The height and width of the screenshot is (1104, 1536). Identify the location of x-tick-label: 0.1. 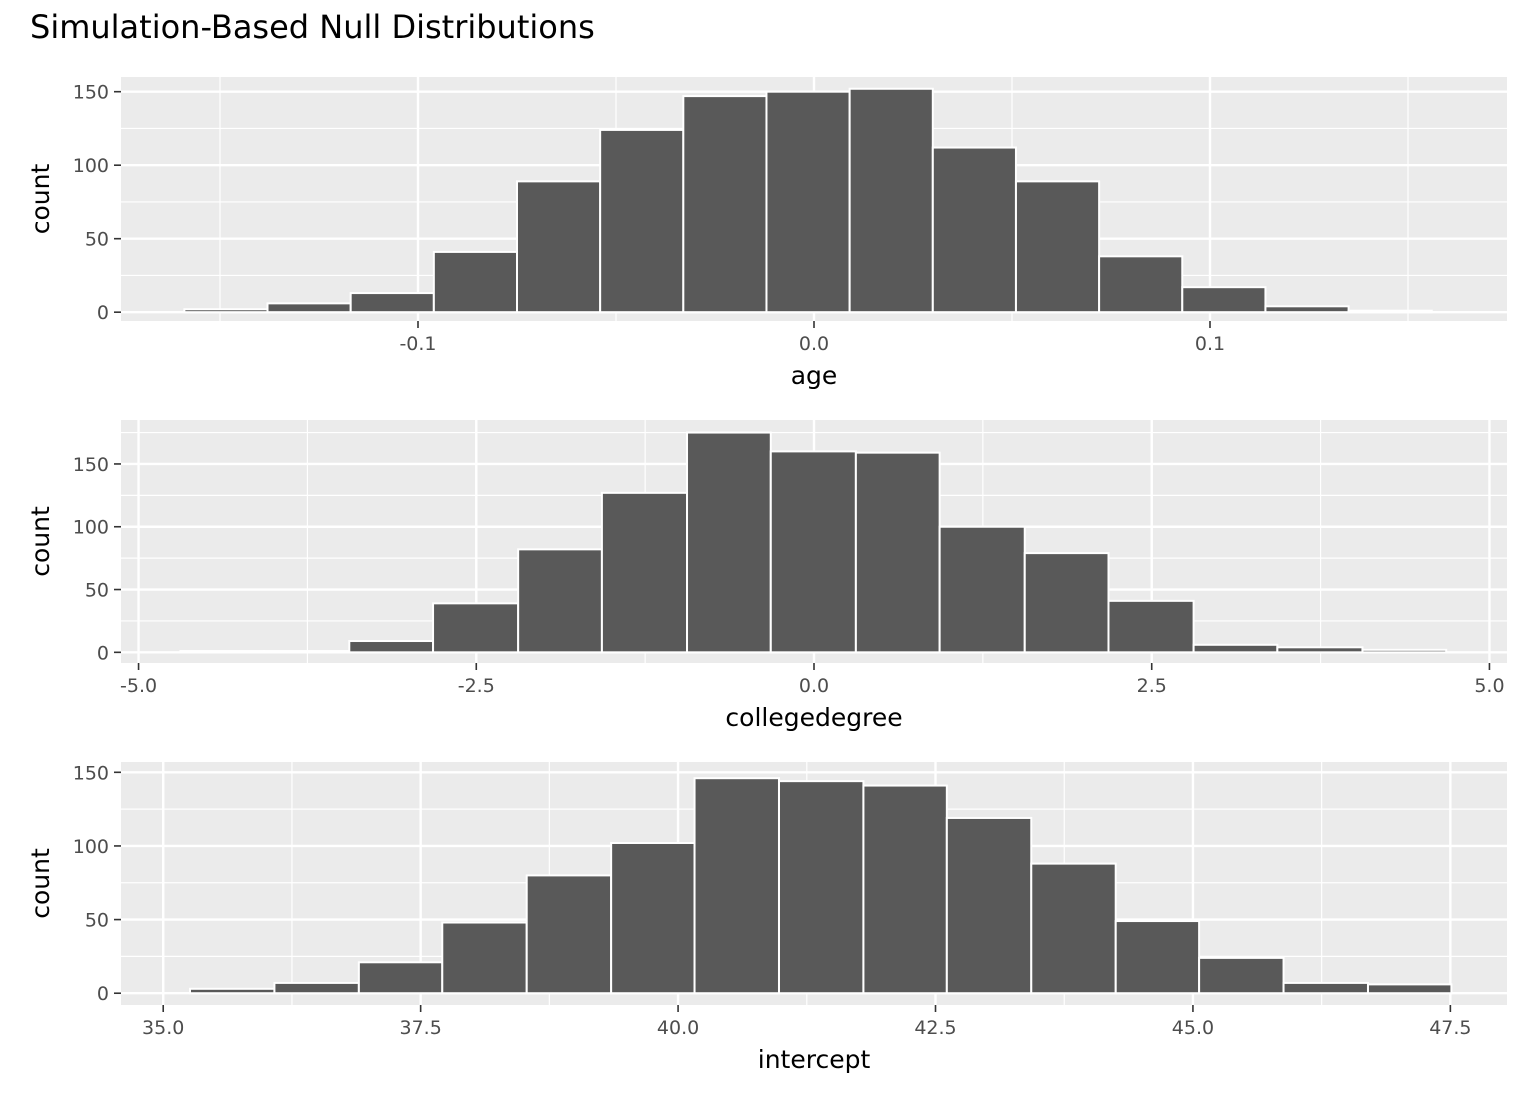
(1210, 344).